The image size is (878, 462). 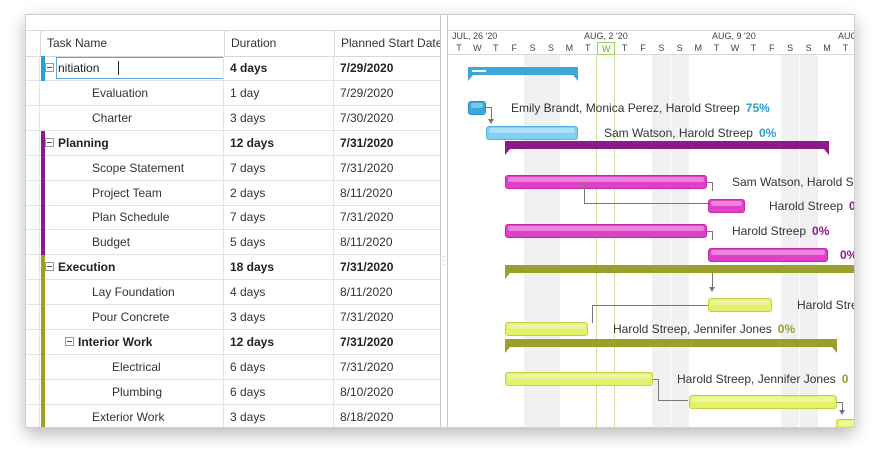 What do you see at coordinates (671, 346) in the screenshot?
I see `summary-bar-interior-work` at bounding box center [671, 346].